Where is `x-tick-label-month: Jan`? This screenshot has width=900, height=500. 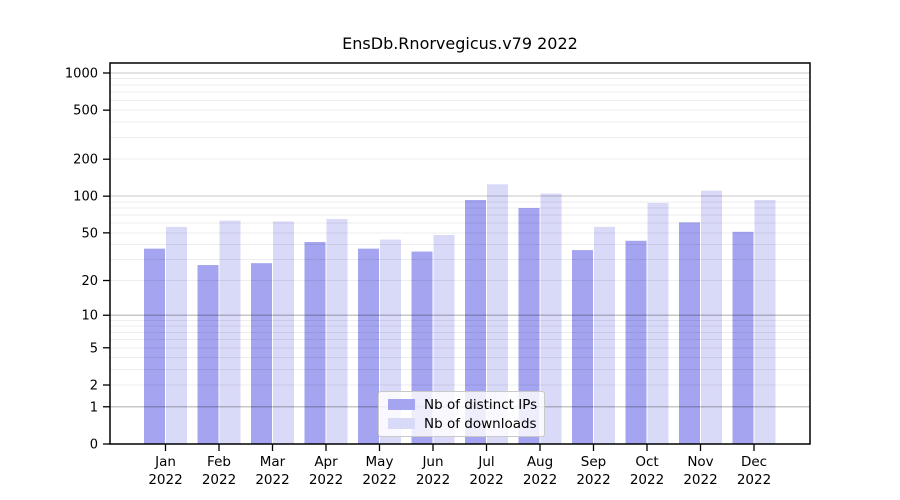 x-tick-label-month: Jan is located at coordinates (165, 462).